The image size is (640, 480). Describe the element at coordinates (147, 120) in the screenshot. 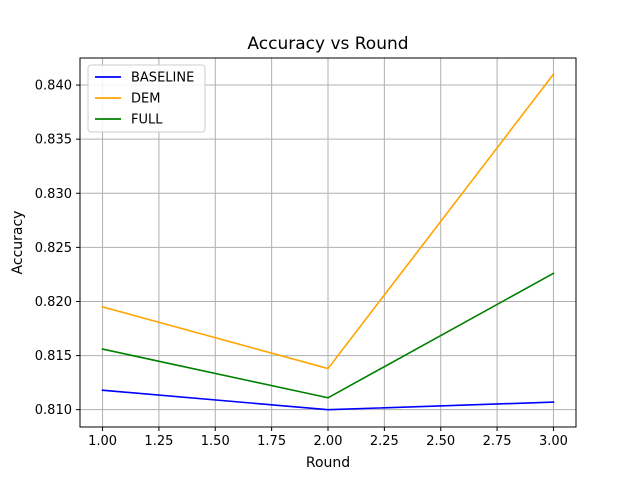

I see `legend-label-full: FULL` at that location.